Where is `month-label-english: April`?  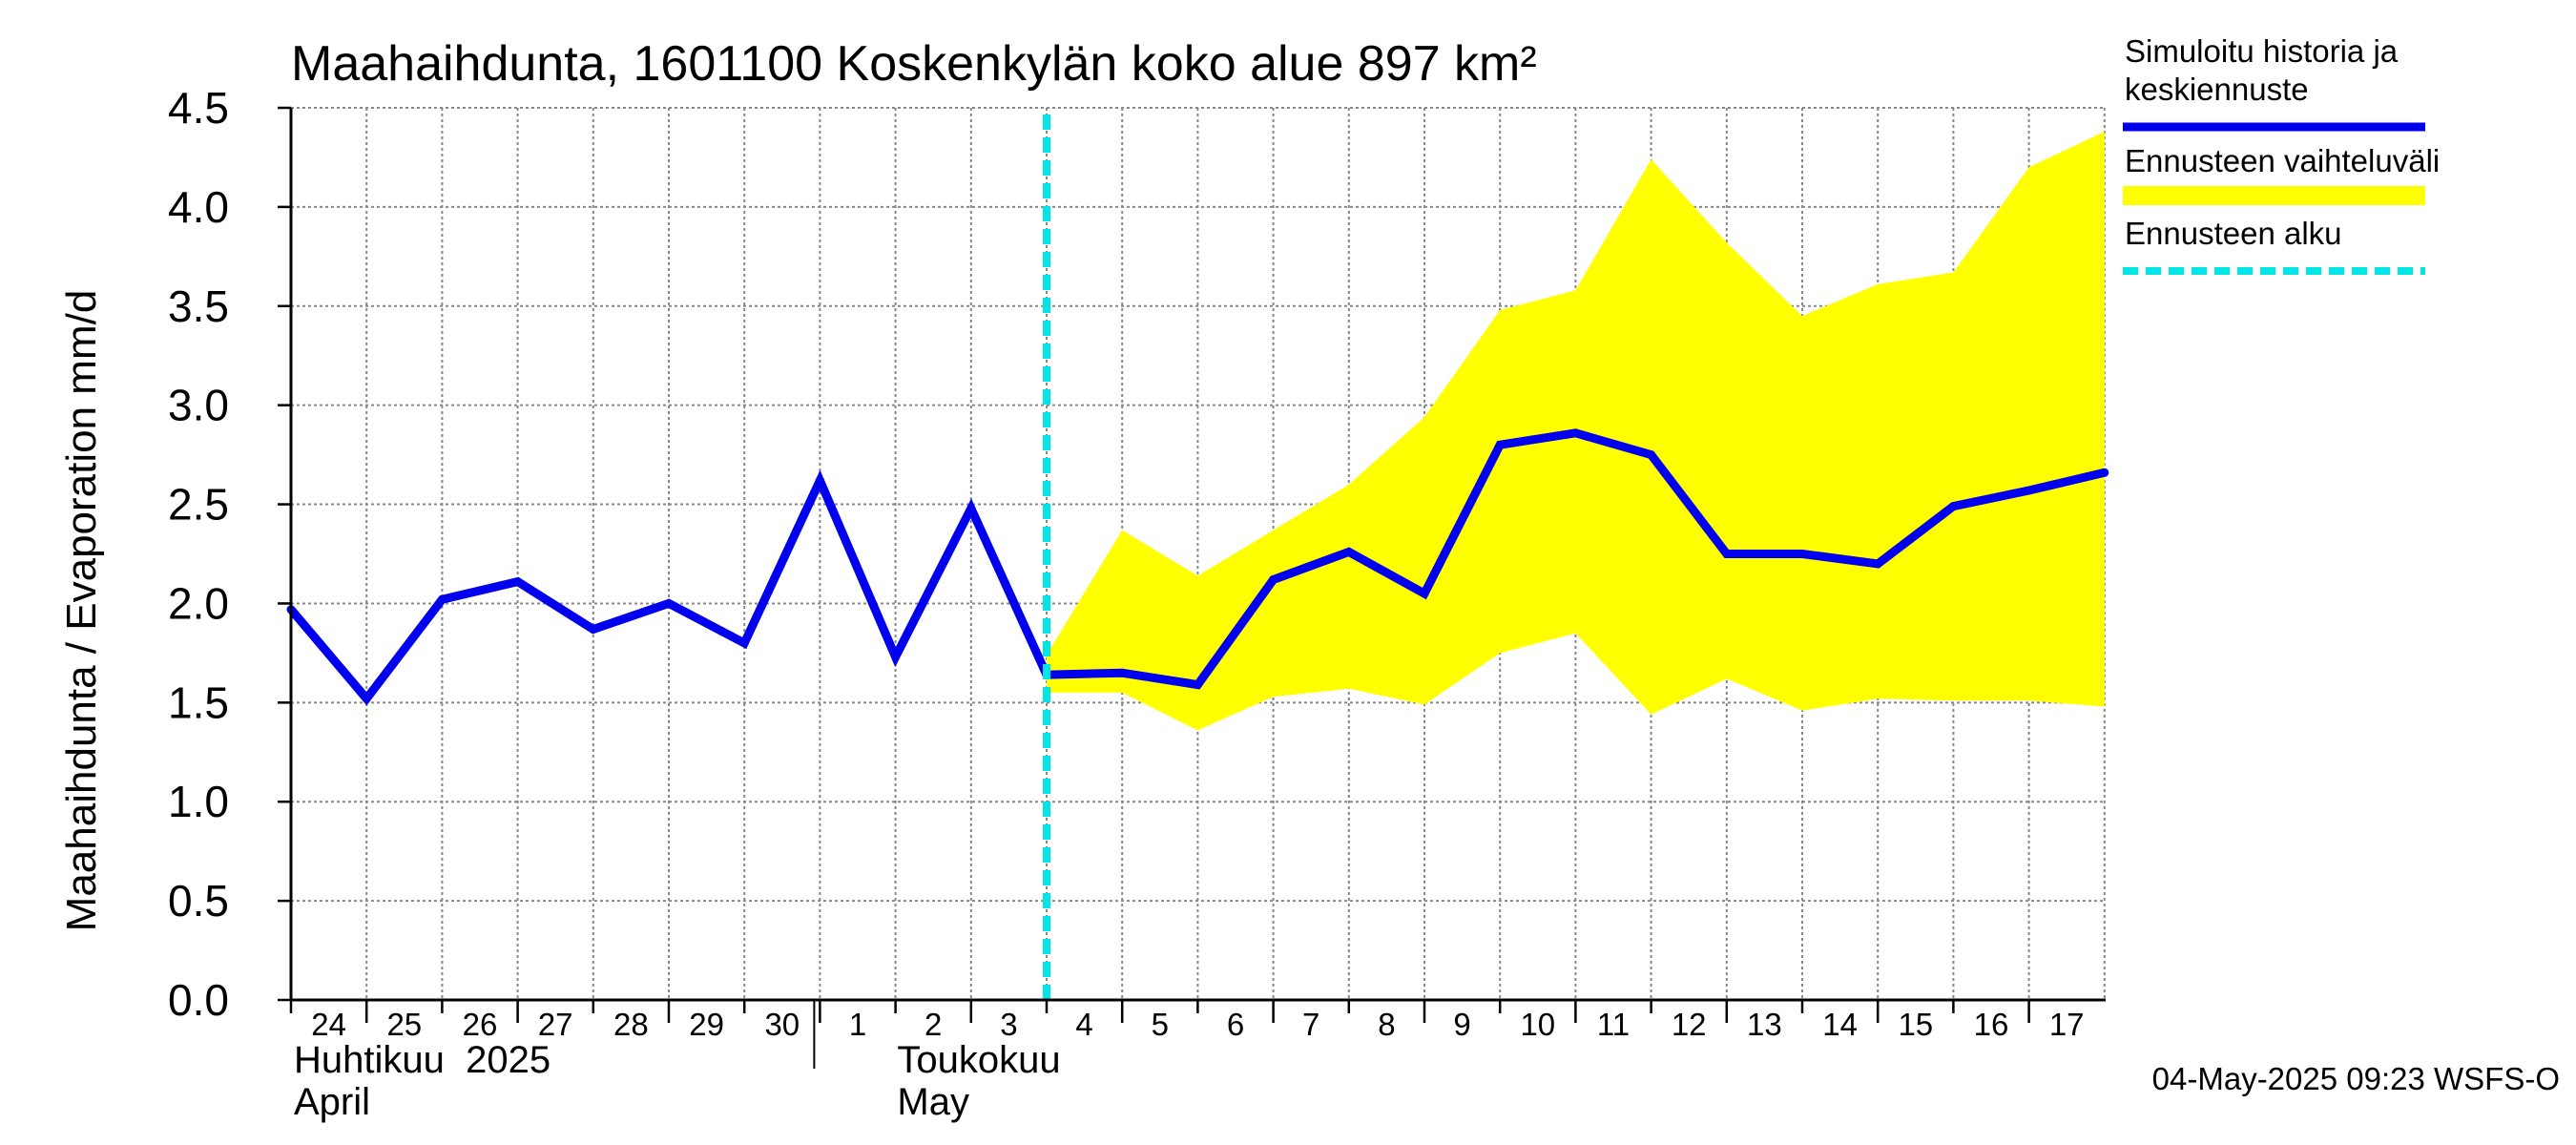 month-label-english: April is located at coordinates (332, 1102).